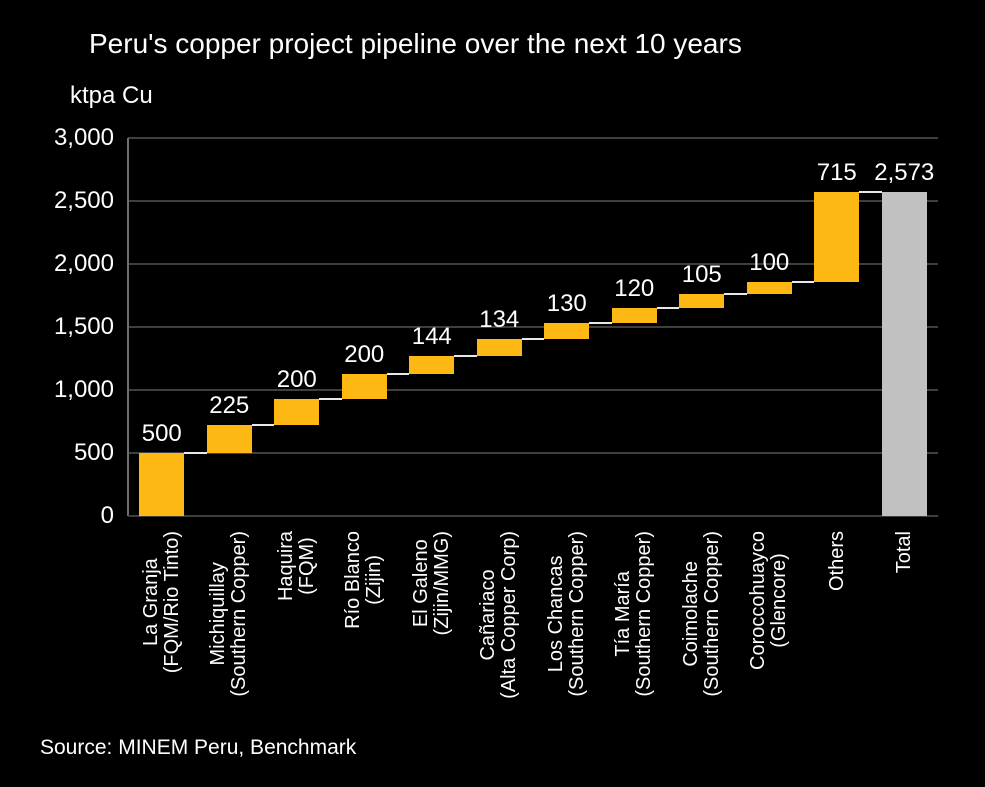 This screenshot has height=787, width=985. I want to click on bar-value-label: 715, so click(836, 172).